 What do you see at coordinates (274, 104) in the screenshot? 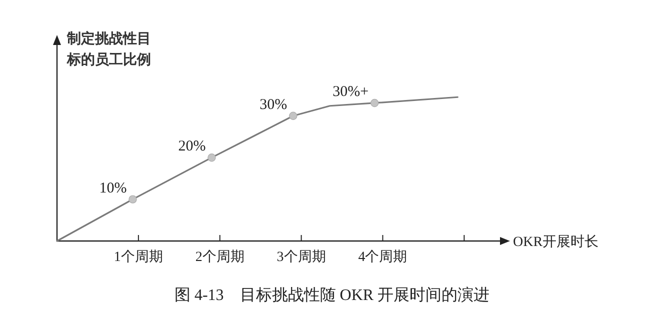
I see `data-label: 30%` at bounding box center [274, 104].